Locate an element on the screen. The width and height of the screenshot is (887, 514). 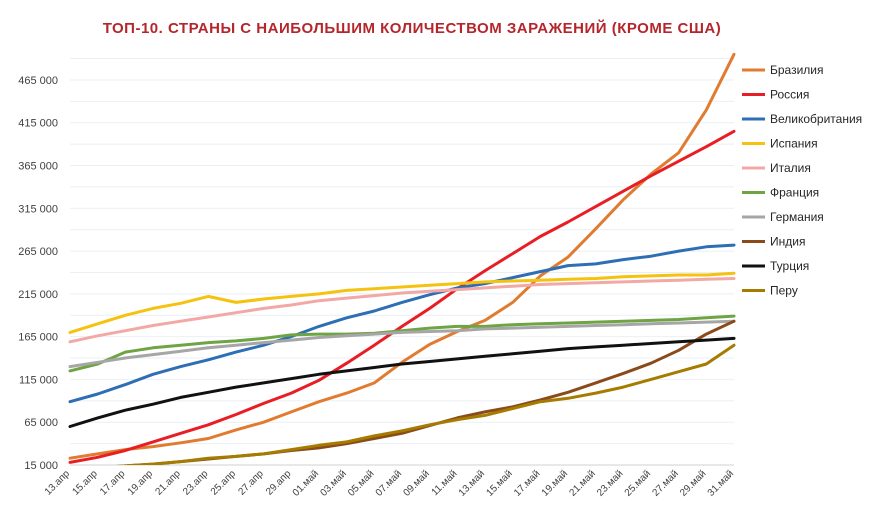
x-tick-label: 05.май is located at coordinates (361, 483).